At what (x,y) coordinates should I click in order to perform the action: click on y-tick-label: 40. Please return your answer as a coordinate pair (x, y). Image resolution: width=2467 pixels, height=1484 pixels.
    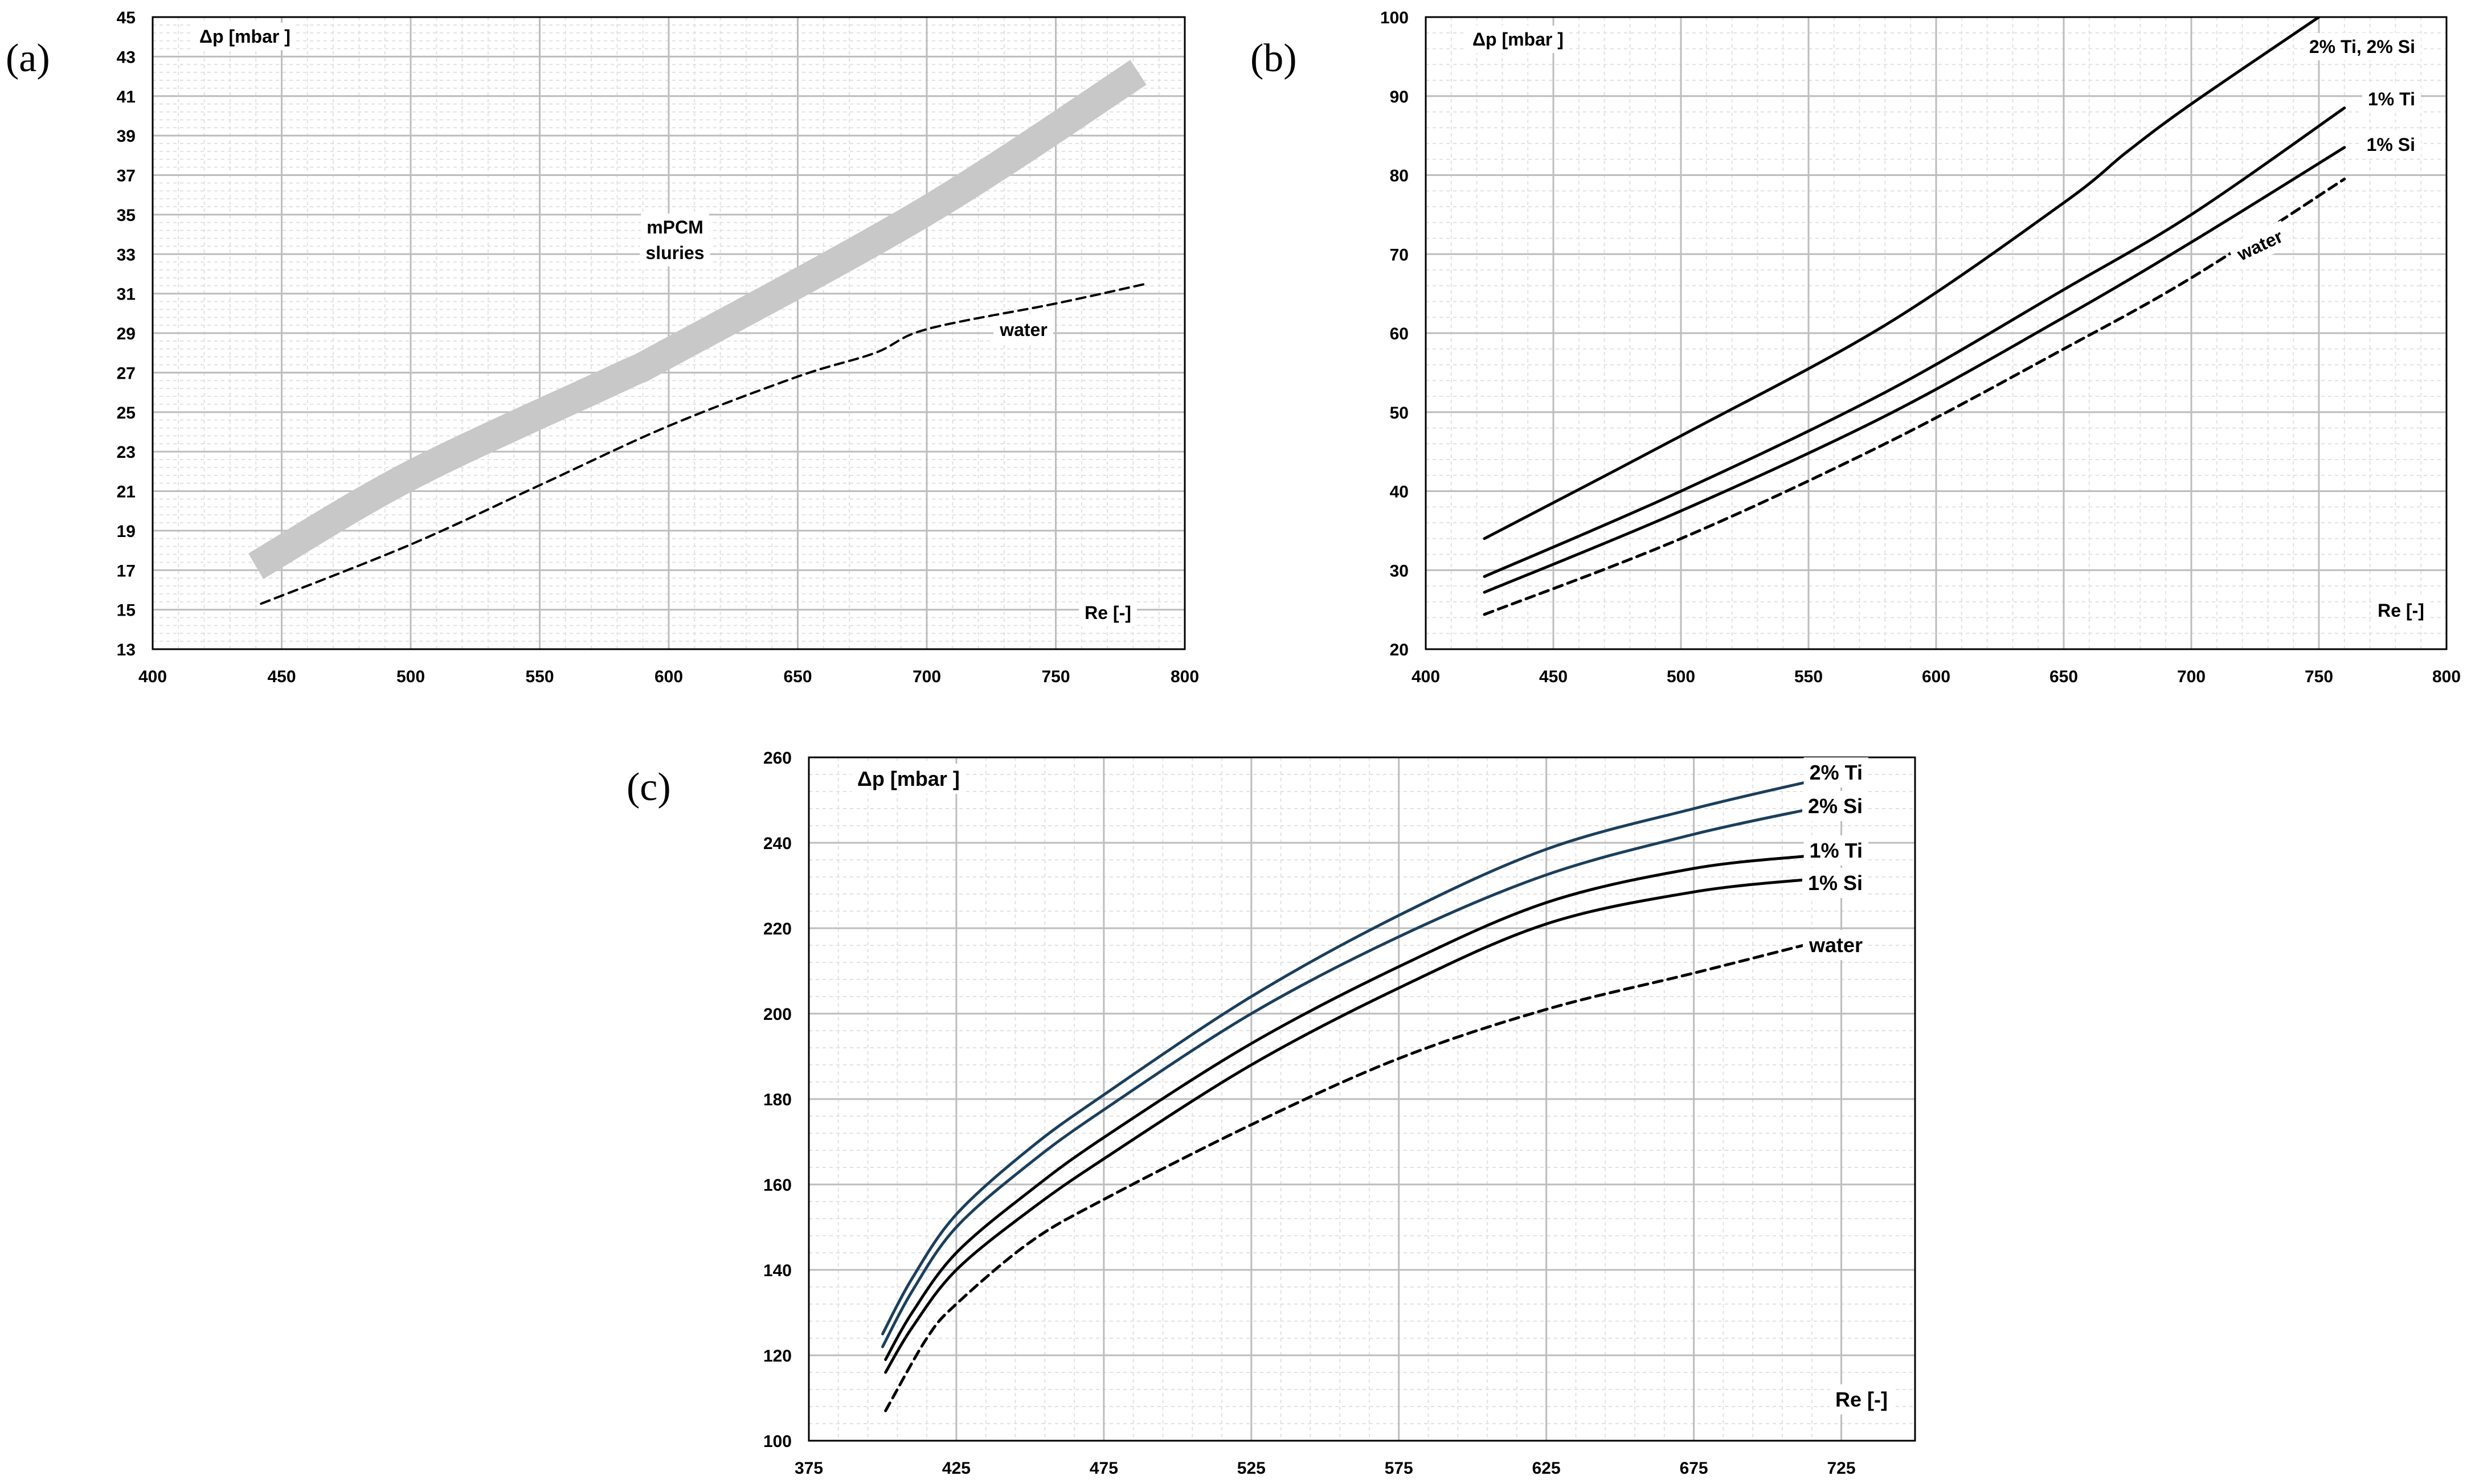
    Looking at the image, I should click on (1399, 492).